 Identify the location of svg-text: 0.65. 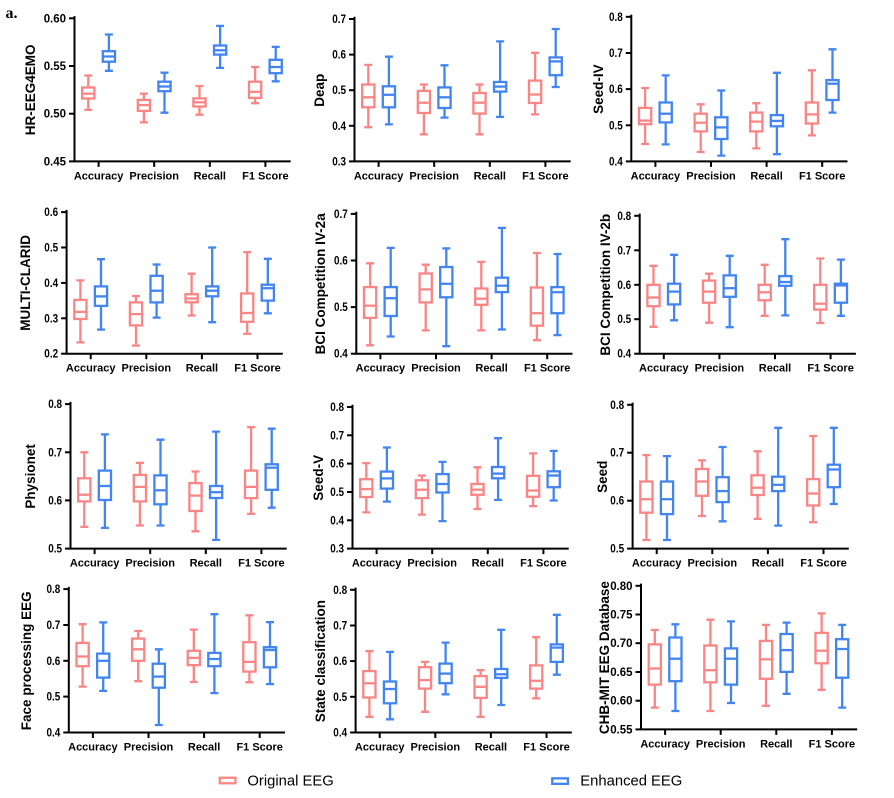
(621, 673).